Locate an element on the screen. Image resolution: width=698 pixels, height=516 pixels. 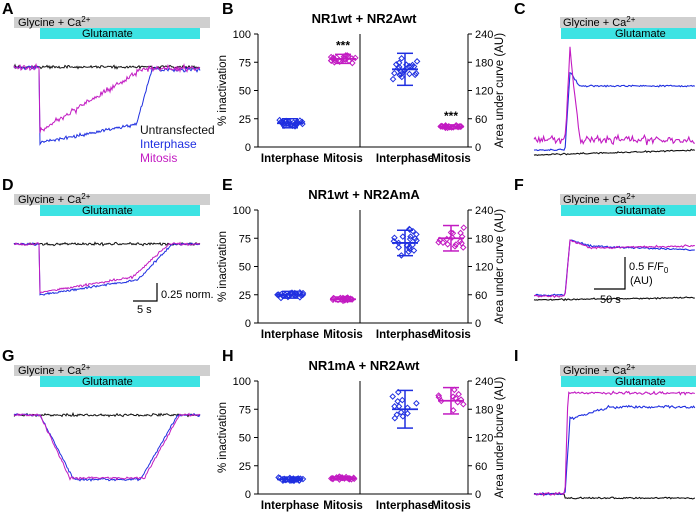
y-label-left: % inactivation is located at coordinates (223, 90).